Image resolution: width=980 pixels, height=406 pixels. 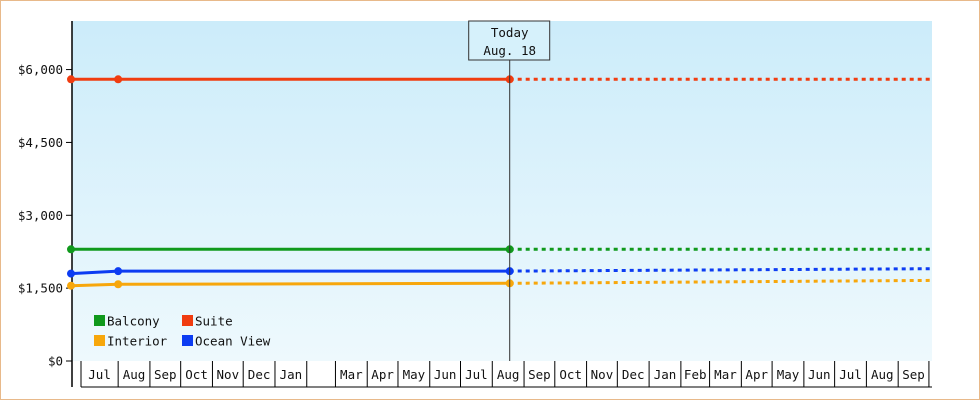 What do you see at coordinates (214, 321) in the screenshot?
I see `legend-label: Suite` at bounding box center [214, 321].